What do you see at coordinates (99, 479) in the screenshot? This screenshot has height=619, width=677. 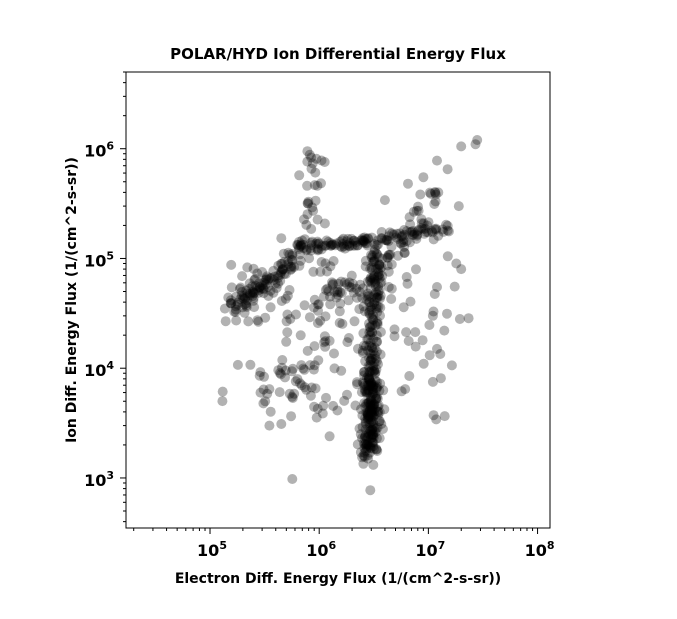 I see `y-tick-label: 103` at bounding box center [99, 479].